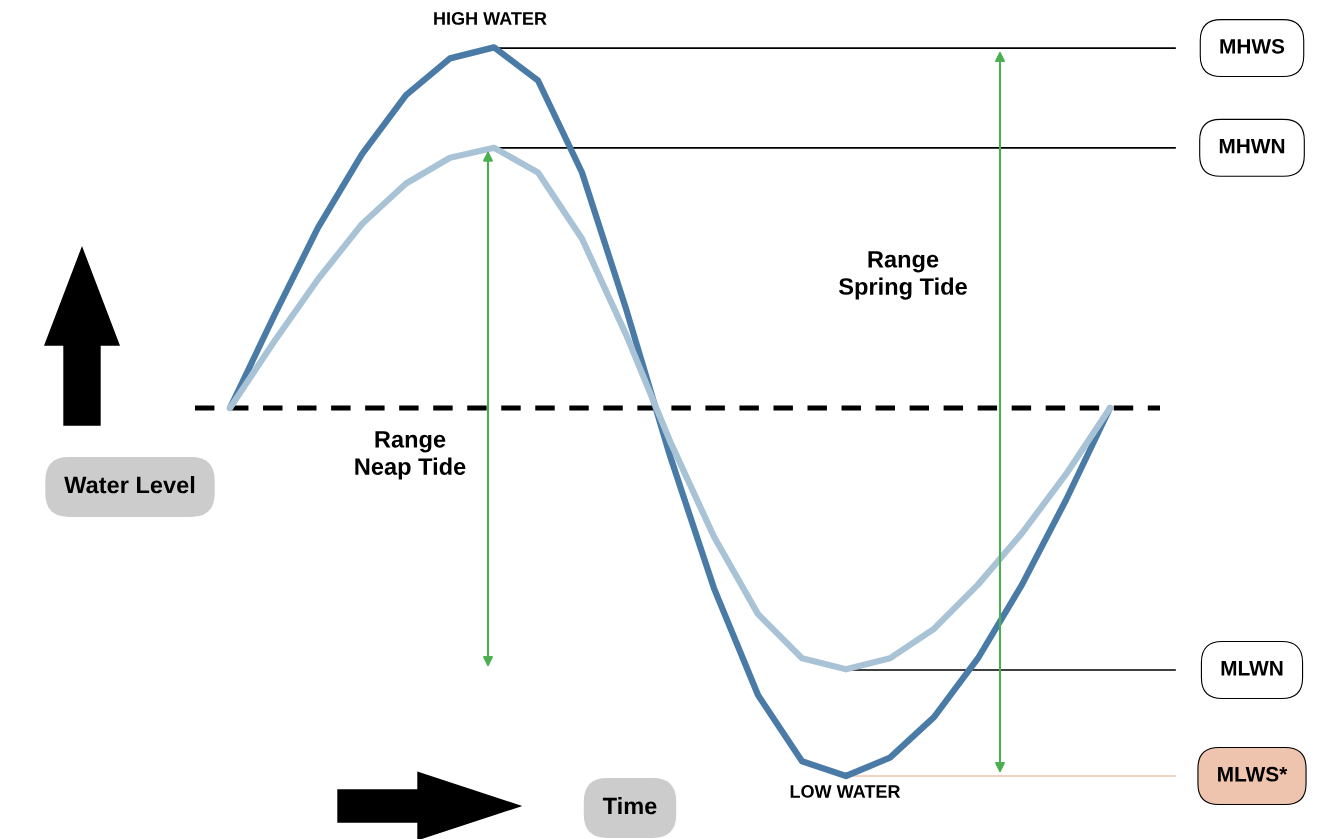  I want to click on annotation: Range Neap Tide, so click(410, 455).